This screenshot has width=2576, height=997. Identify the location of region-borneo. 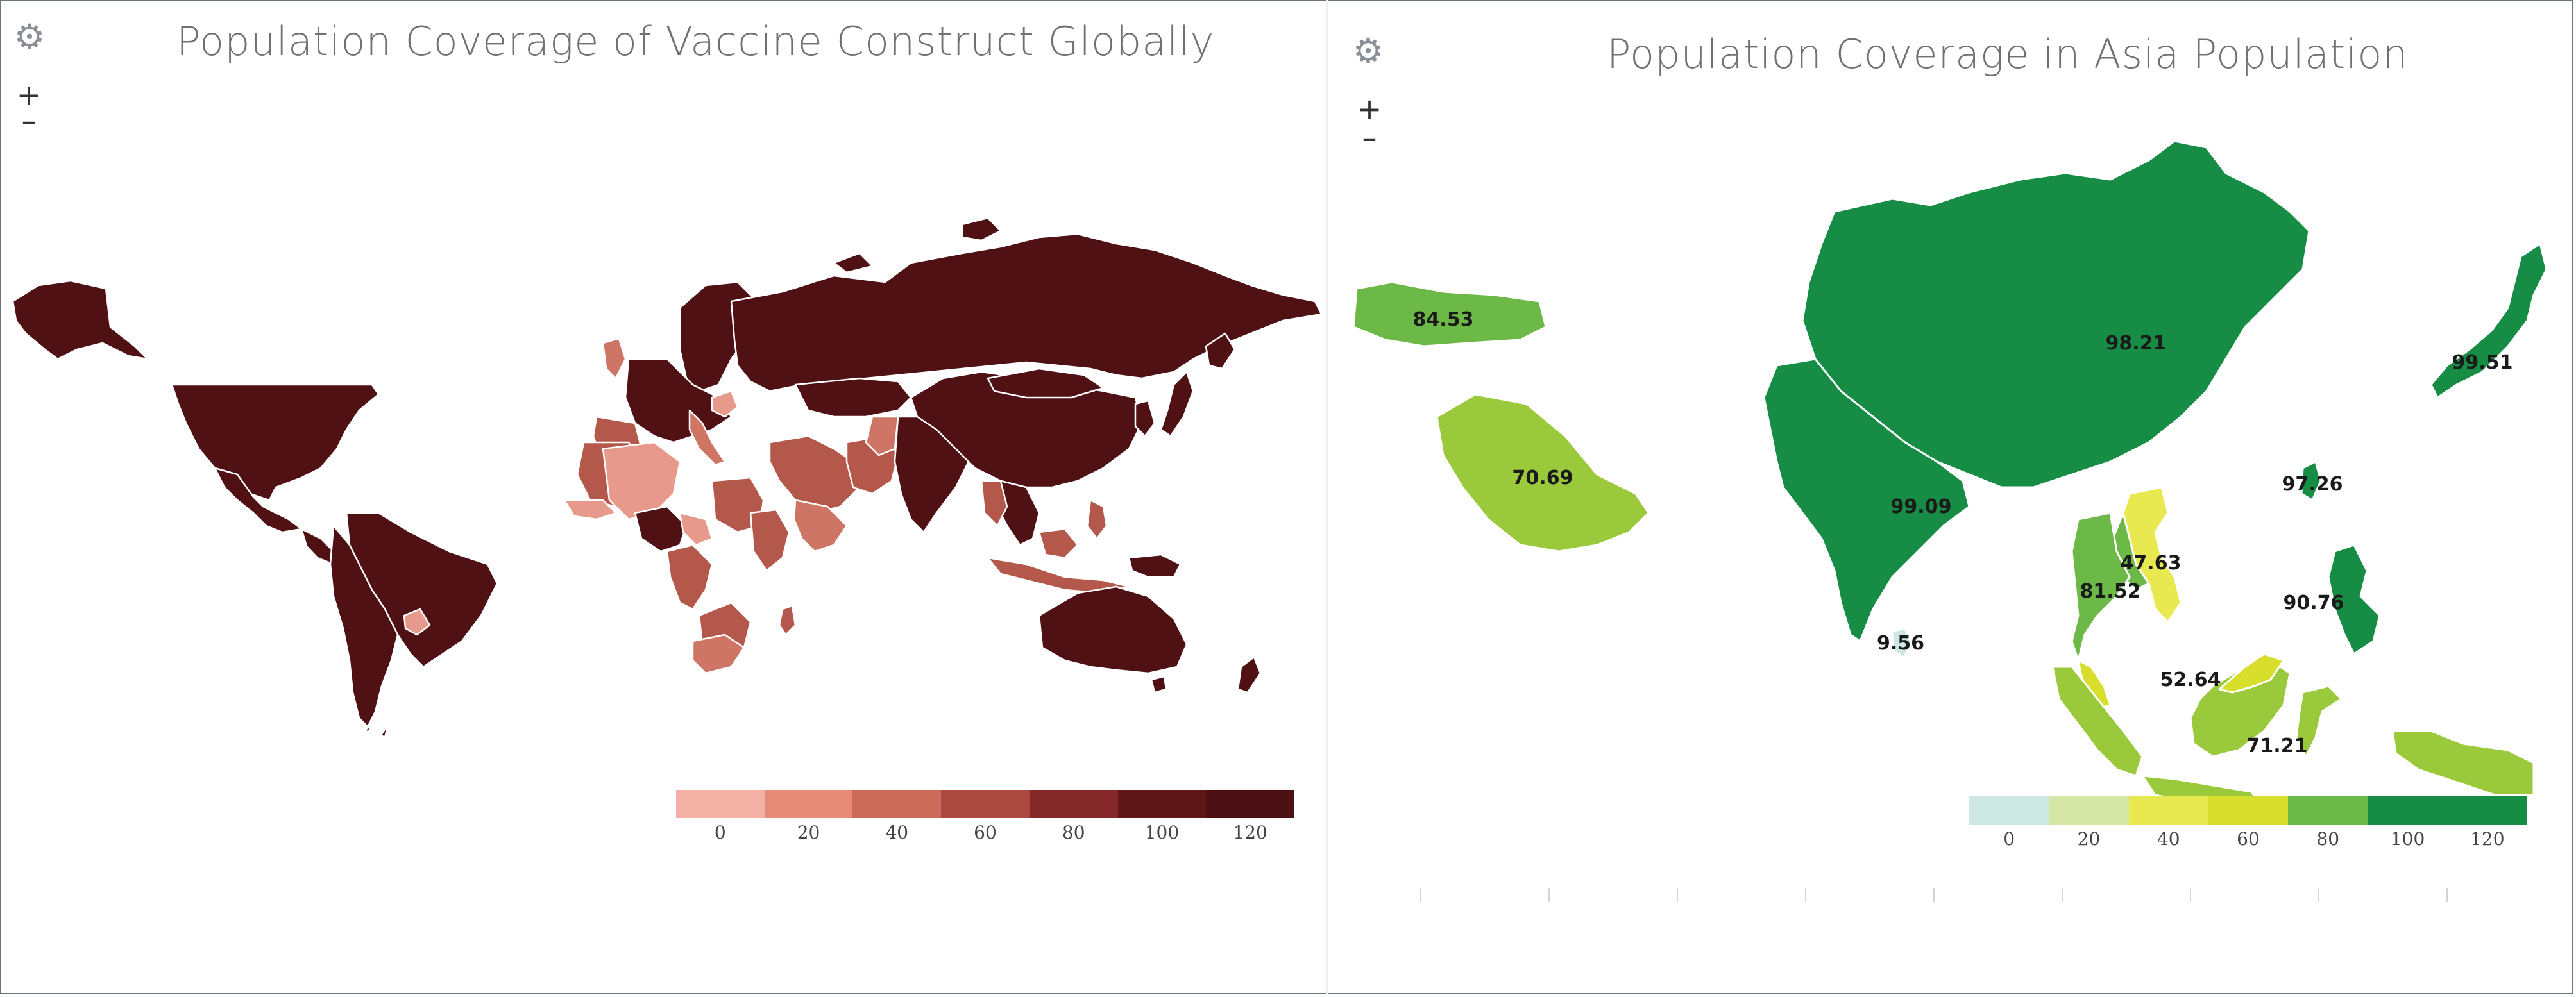
(1058, 544).